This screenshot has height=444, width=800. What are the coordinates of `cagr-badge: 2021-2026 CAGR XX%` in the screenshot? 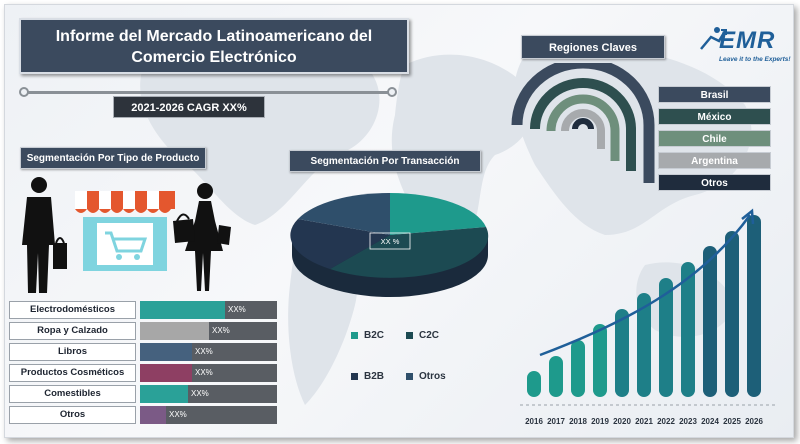 It's located at (189, 107).